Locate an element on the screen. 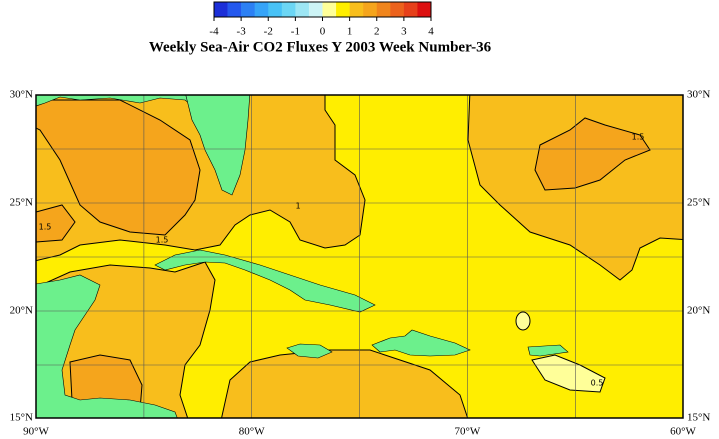 Image resolution: width=719 pixels, height=439 pixels. lon-label: 70°W is located at coordinates (468, 432).